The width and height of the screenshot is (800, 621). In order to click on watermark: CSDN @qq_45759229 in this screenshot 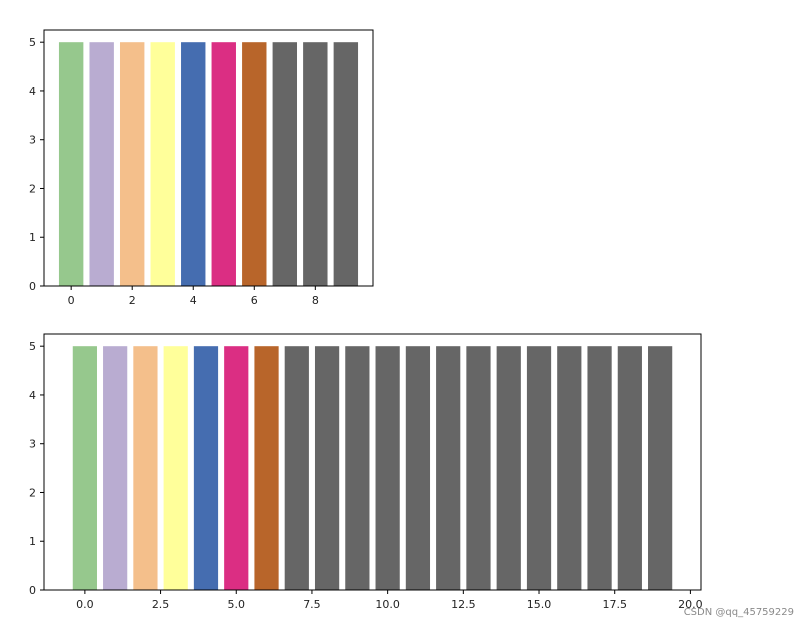, I will do `click(738, 612)`.